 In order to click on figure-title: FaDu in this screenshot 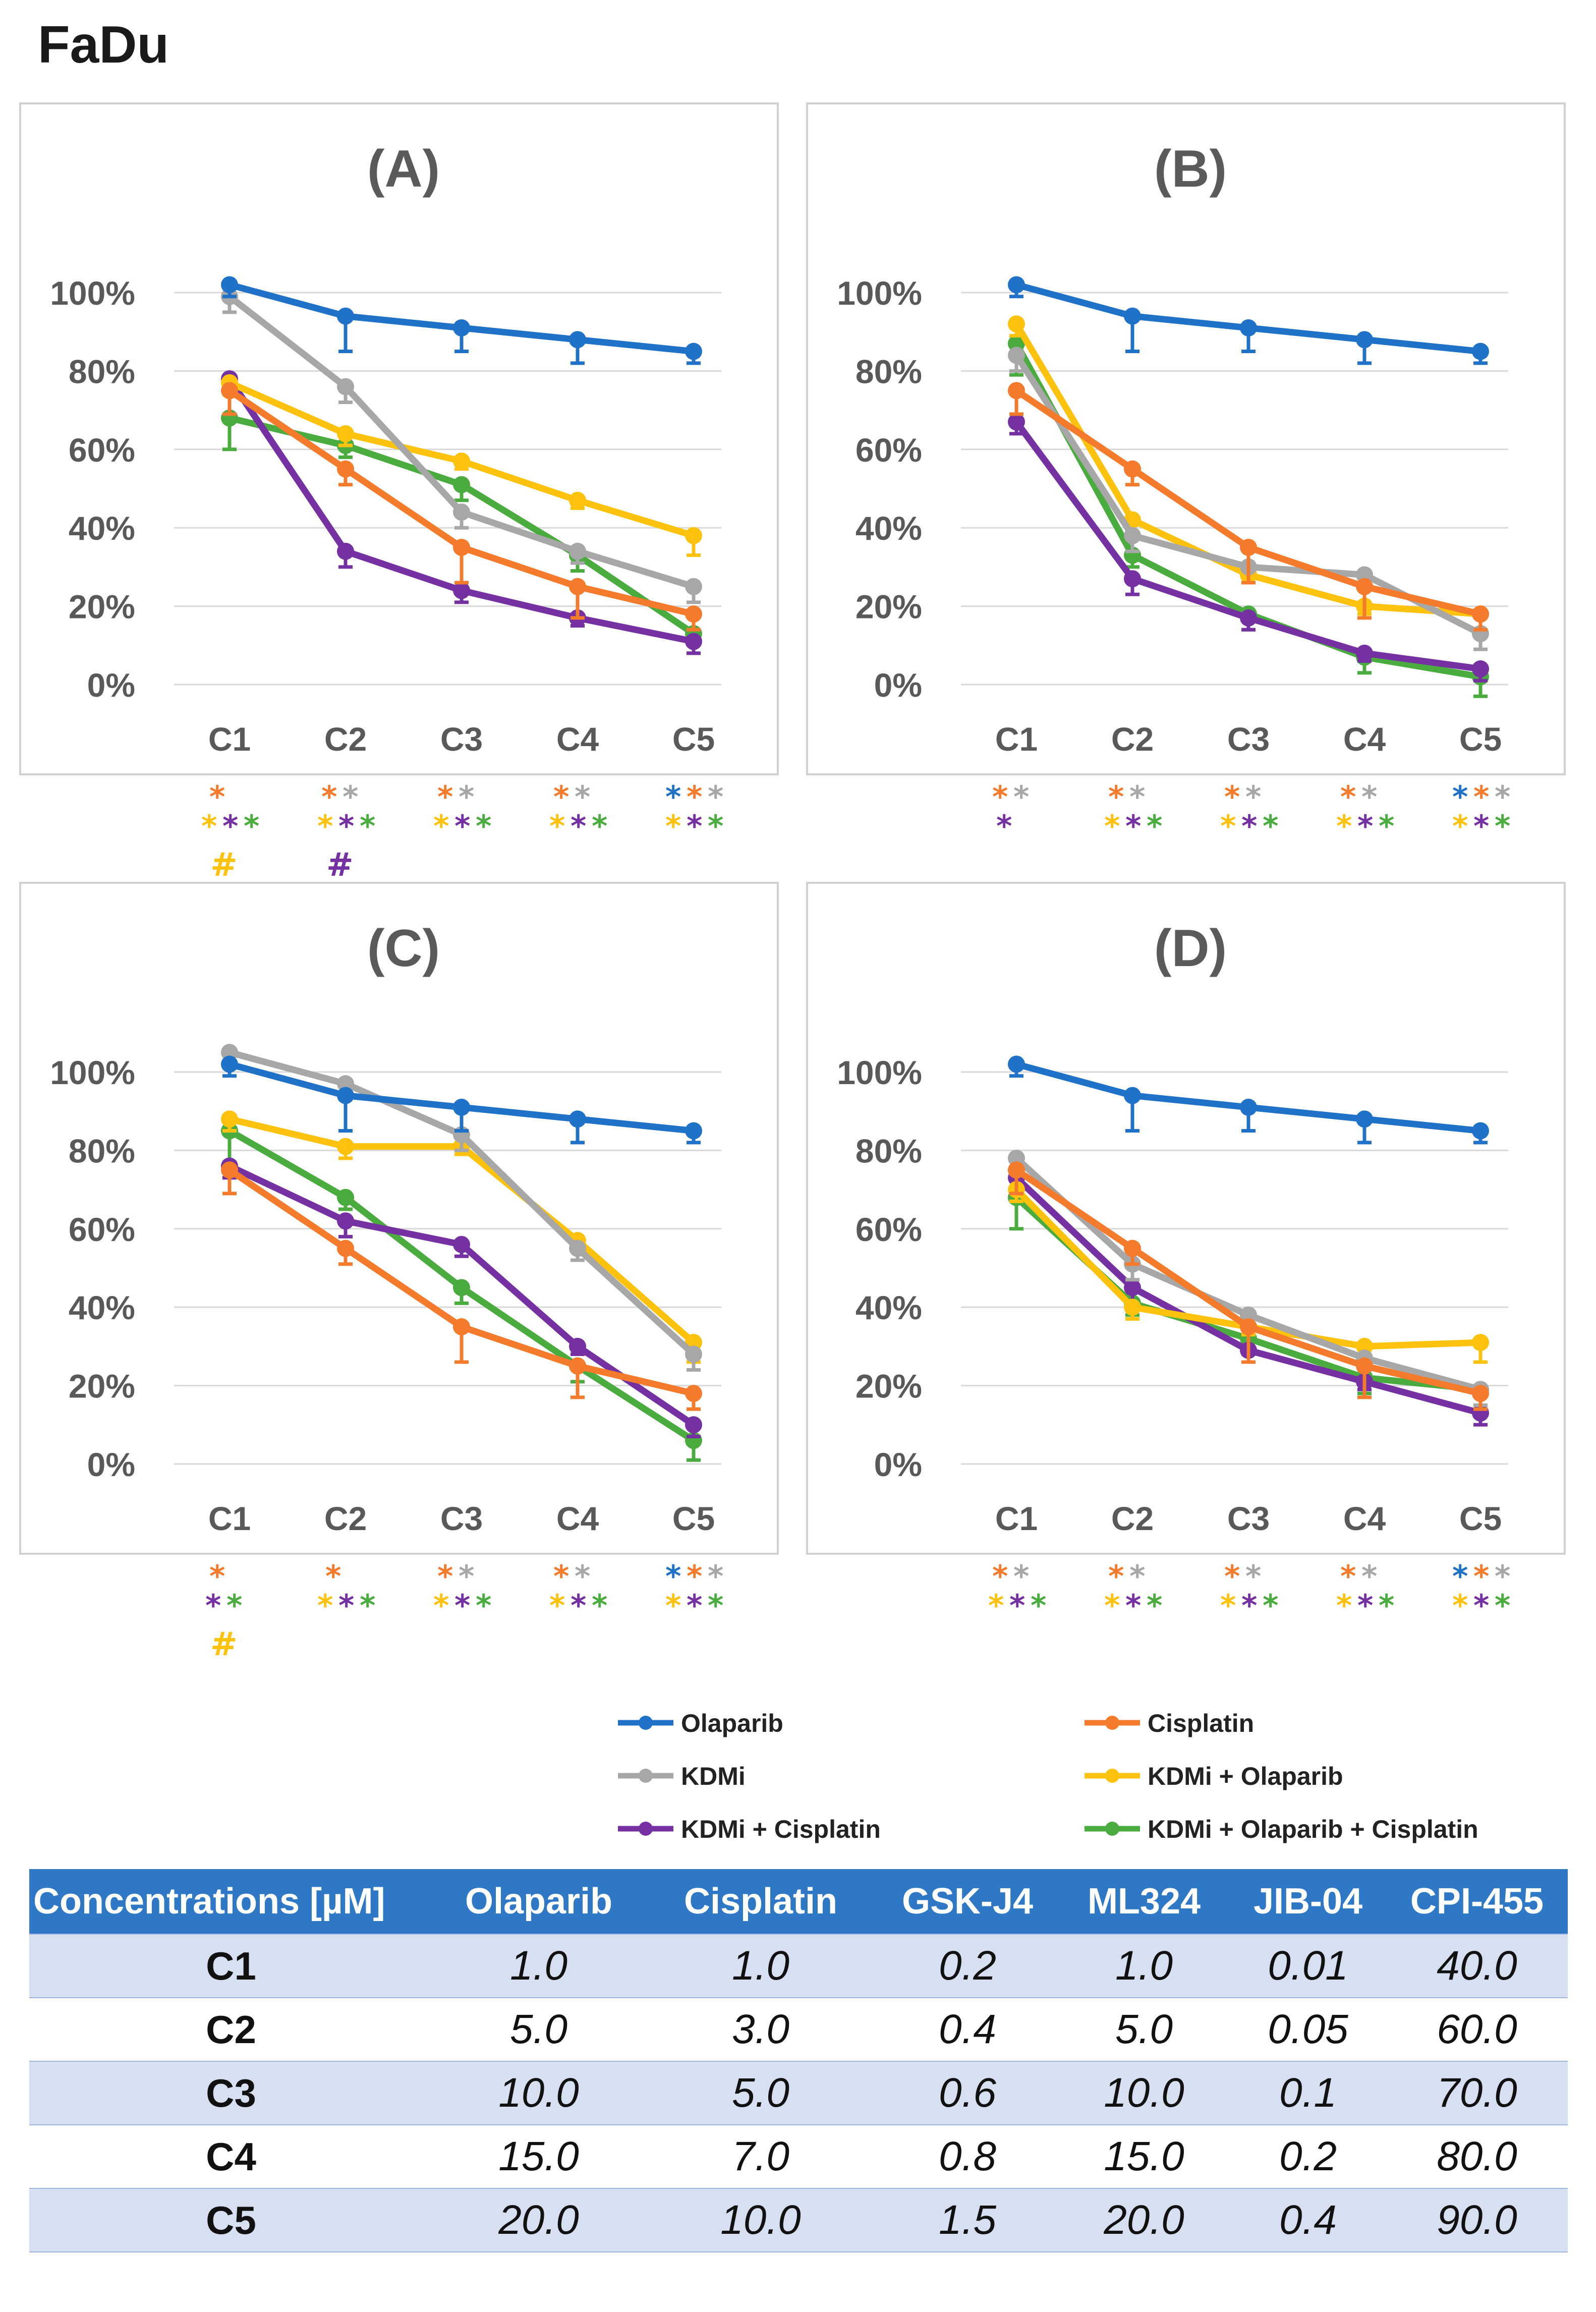, I will do `click(103, 45)`.